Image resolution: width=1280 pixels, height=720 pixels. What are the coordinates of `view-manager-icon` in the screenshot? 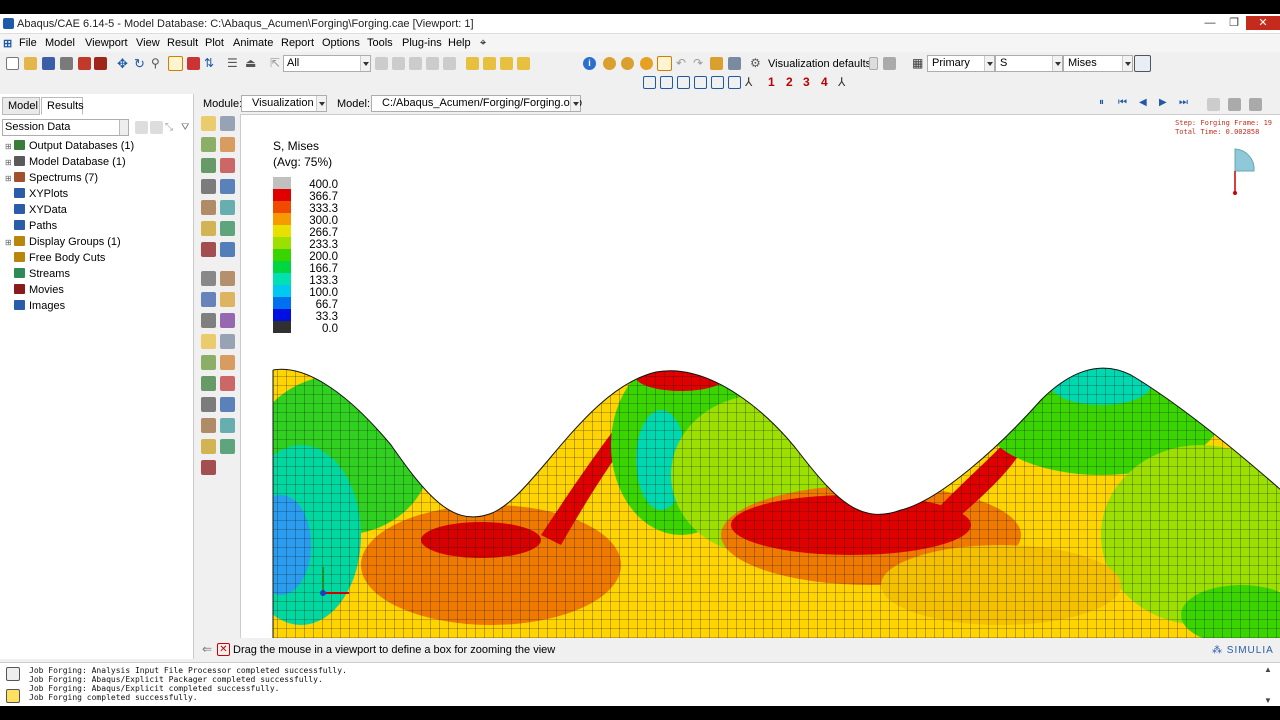 It's located at (716, 63).